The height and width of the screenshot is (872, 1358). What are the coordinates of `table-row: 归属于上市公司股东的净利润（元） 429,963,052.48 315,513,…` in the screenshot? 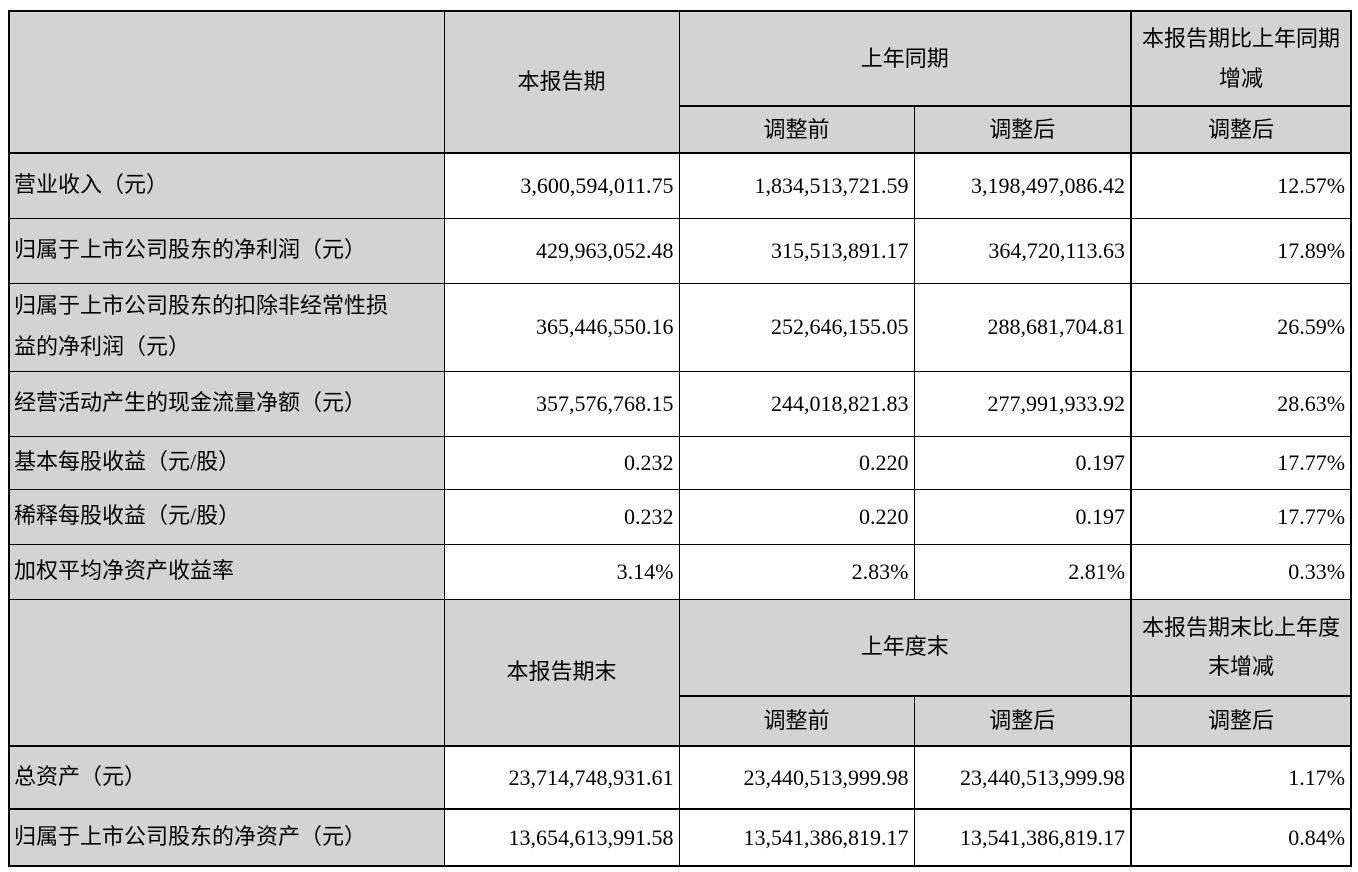 It's located at (680, 250).